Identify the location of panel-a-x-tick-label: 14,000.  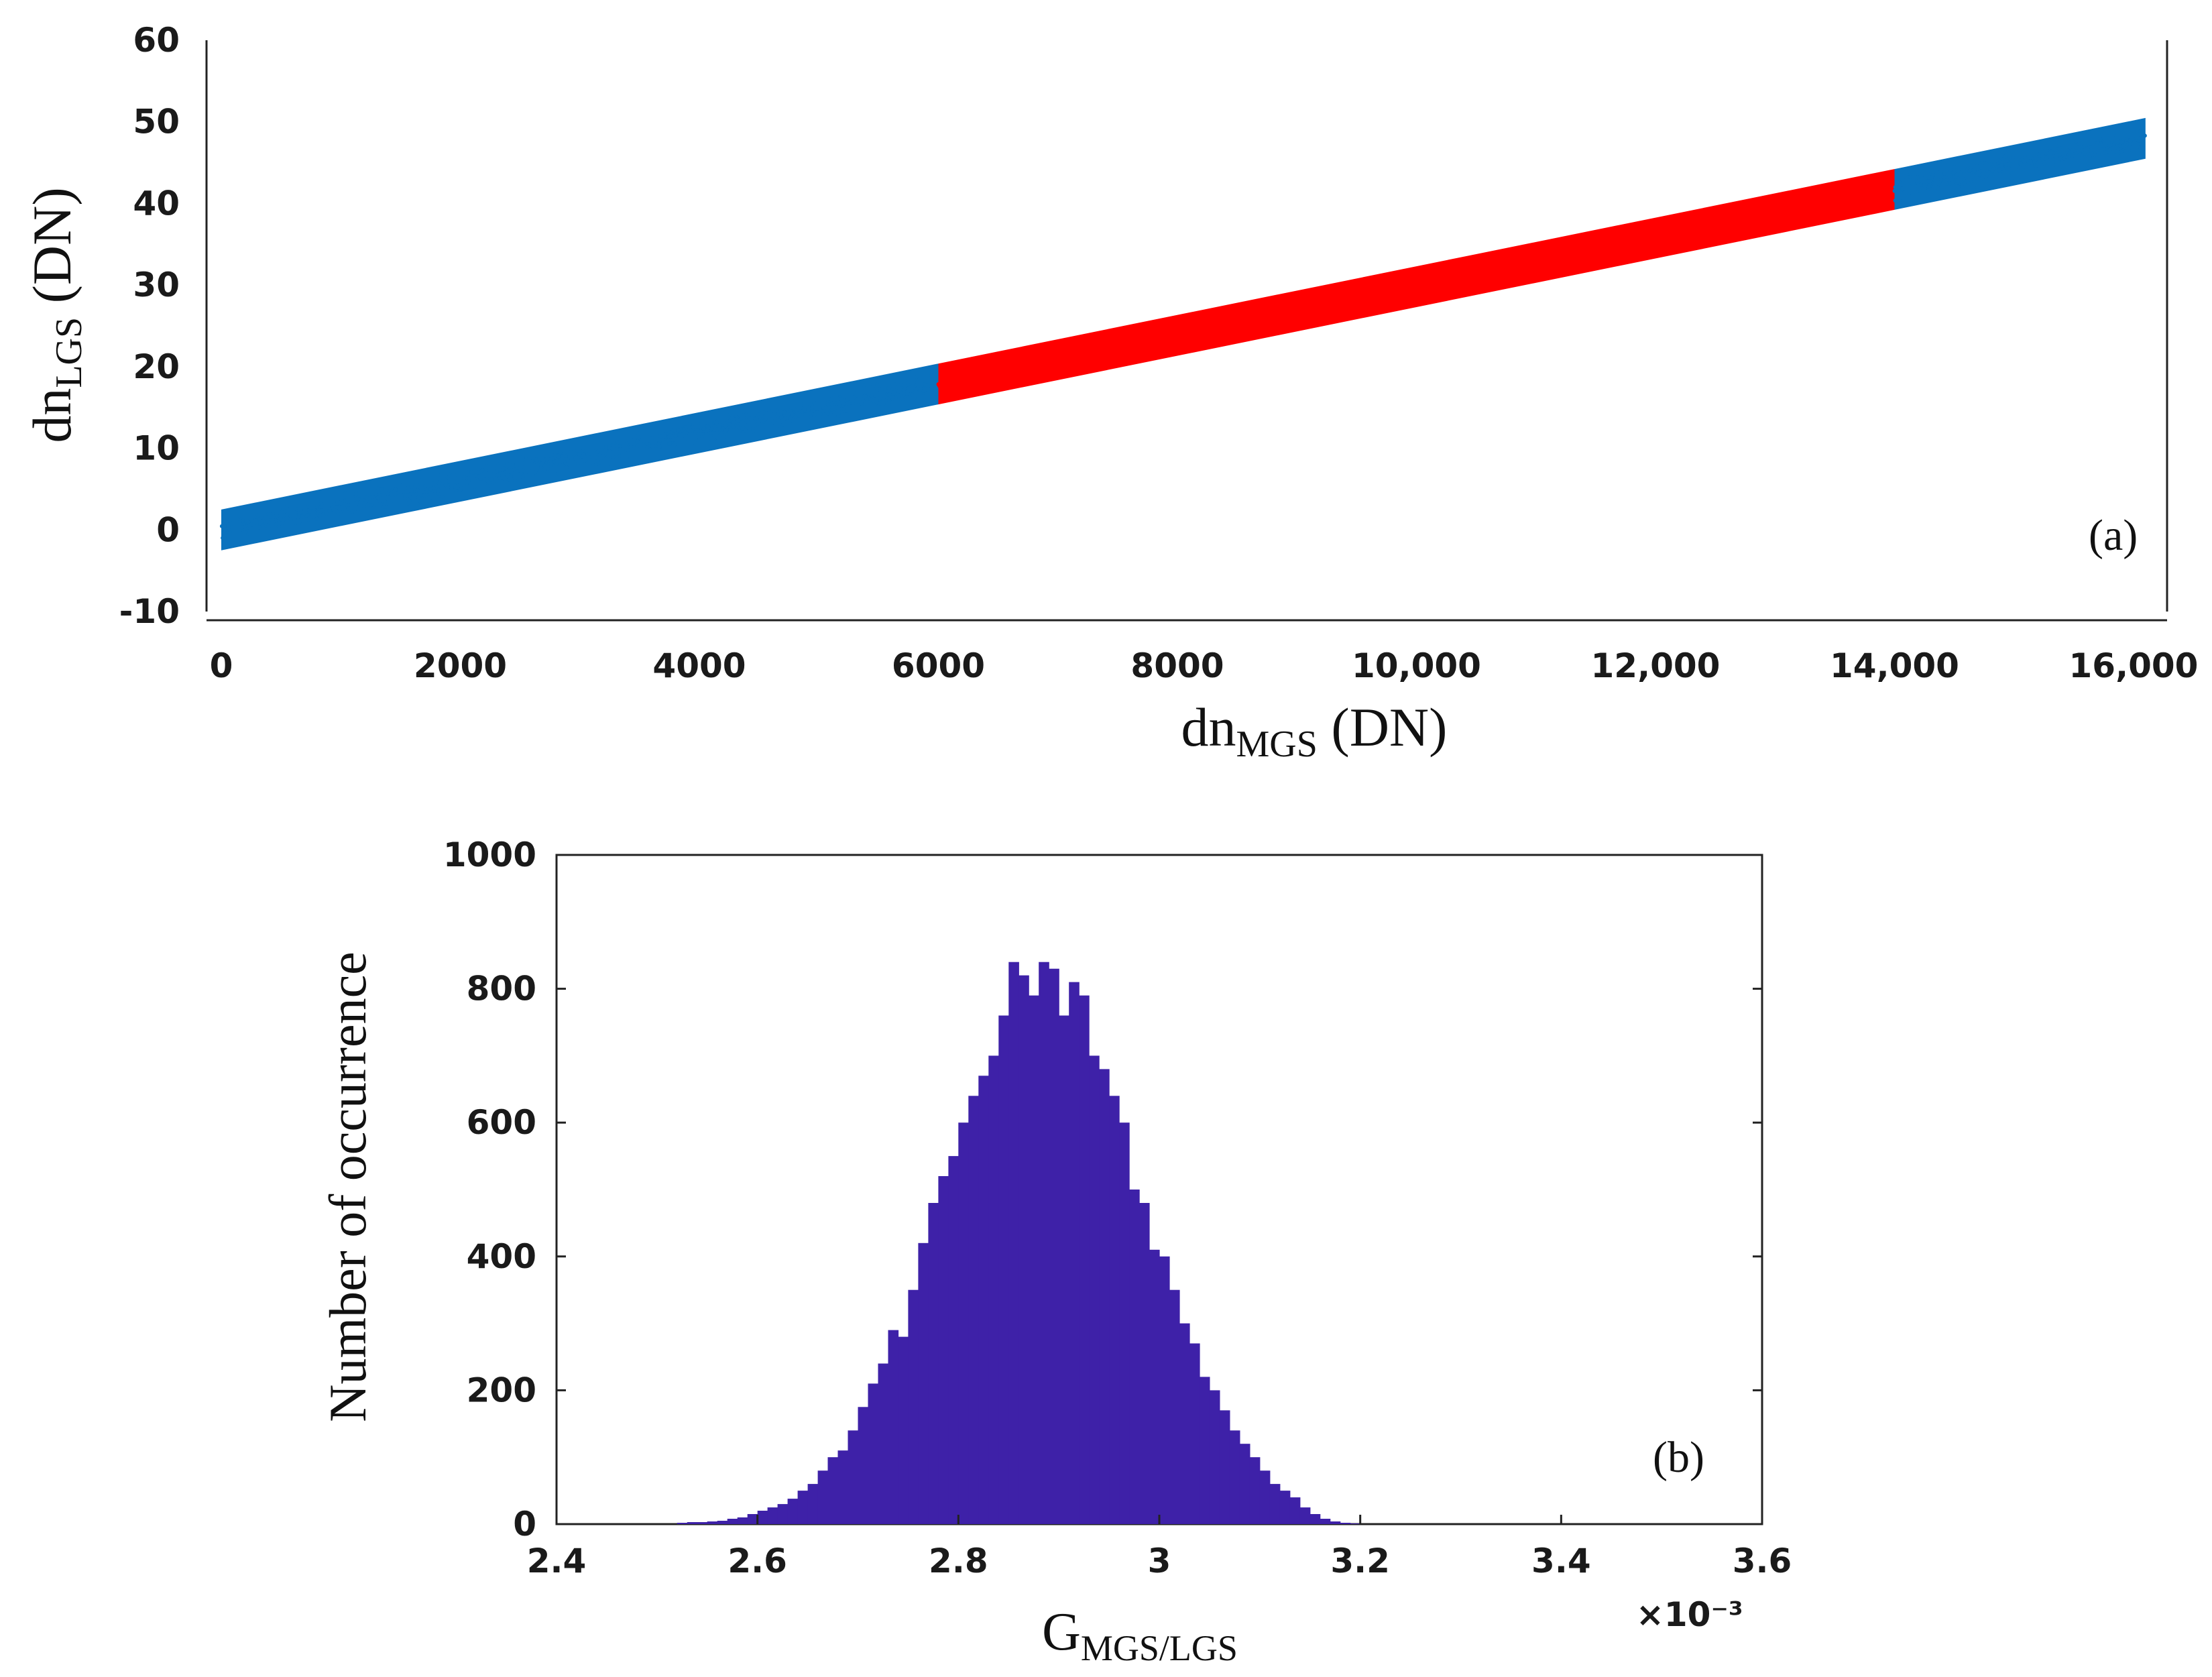
(1895, 665).